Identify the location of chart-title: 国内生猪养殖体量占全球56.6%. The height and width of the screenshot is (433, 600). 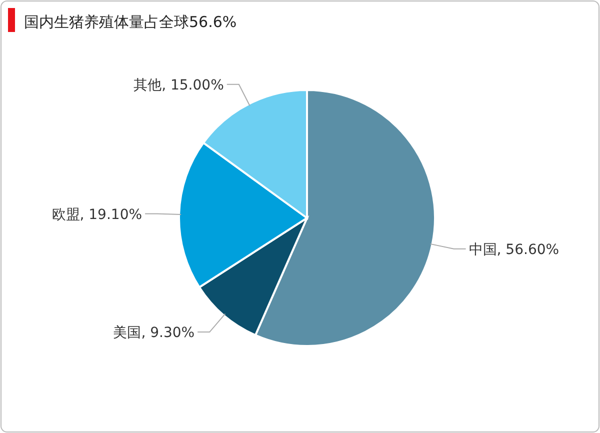
(130, 22).